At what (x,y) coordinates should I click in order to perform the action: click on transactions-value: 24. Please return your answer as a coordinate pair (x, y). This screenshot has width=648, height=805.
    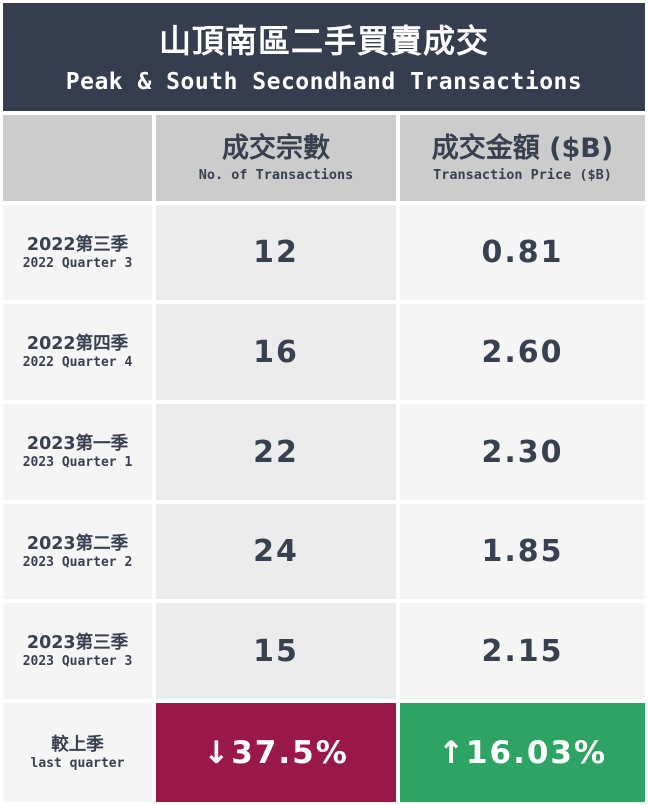
    Looking at the image, I should click on (276, 551).